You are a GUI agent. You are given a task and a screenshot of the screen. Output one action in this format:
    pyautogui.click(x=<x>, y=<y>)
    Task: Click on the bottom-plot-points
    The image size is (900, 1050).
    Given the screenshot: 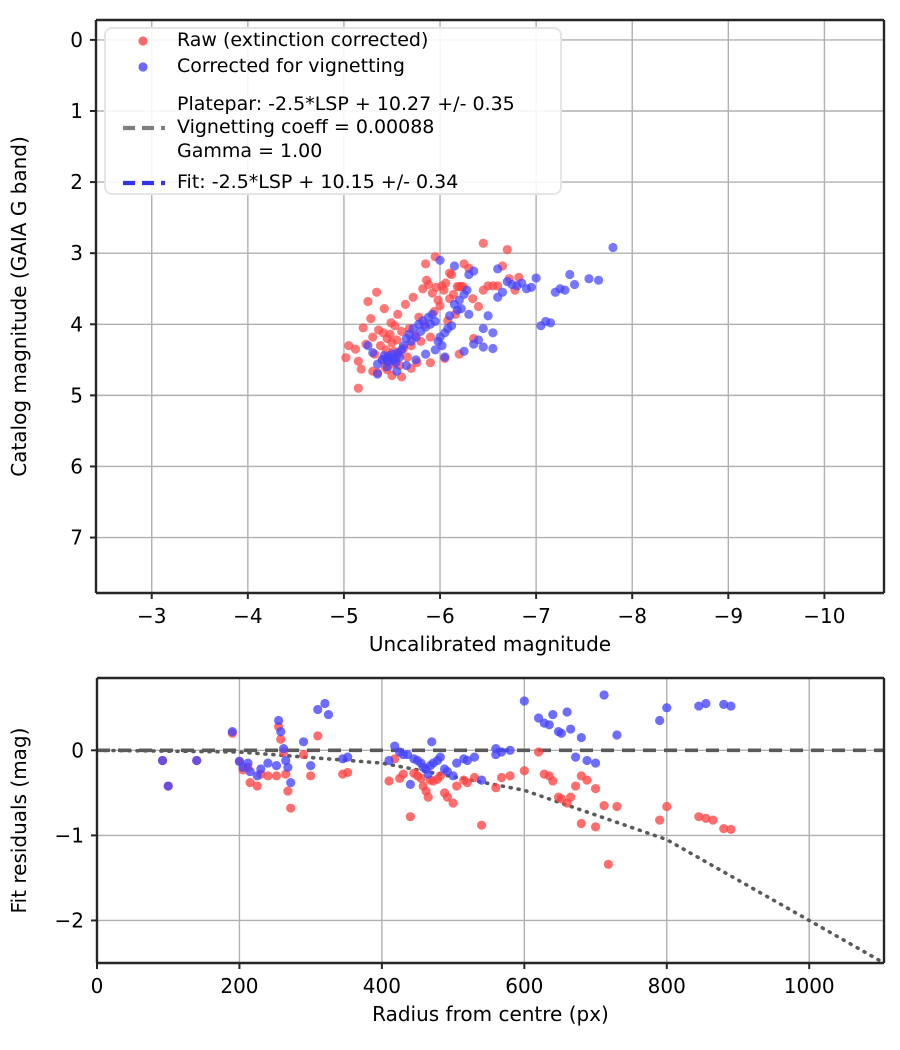 What is the action you would take?
    pyautogui.click(x=446, y=779)
    